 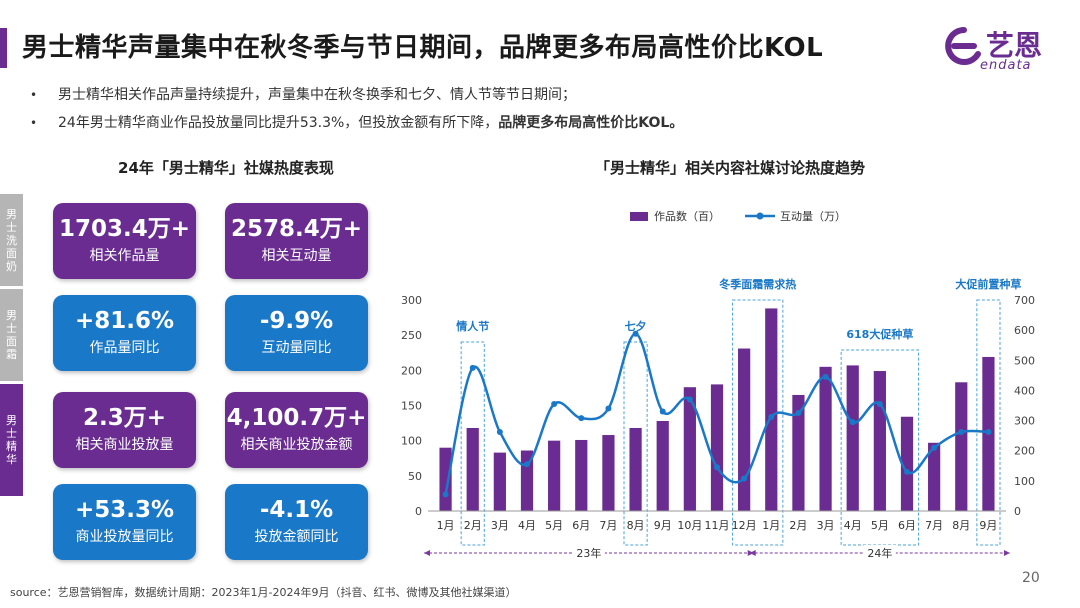 I want to click on tab-label: 男士洗面奶, so click(x=11, y=240).